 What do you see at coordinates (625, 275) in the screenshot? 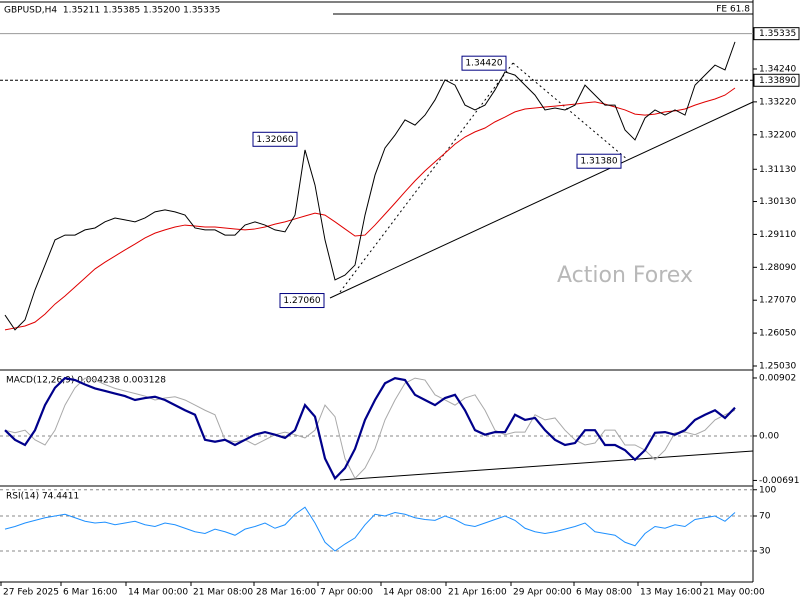
I see `watermark: Action Forex` at bounding box center [625, 275].